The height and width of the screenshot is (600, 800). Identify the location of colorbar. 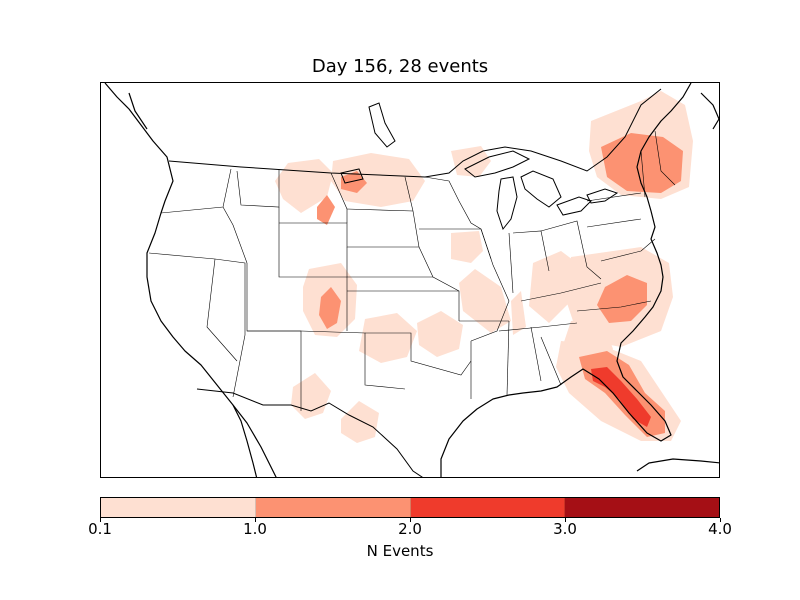
(410, 507).